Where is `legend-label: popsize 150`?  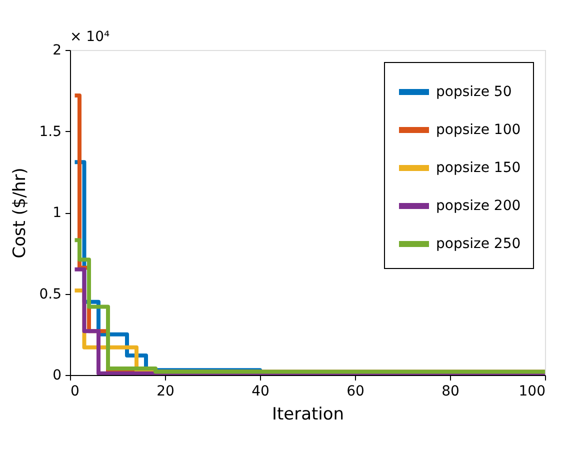 legend-label: popsize 150 is located at coordinates (478, 168).